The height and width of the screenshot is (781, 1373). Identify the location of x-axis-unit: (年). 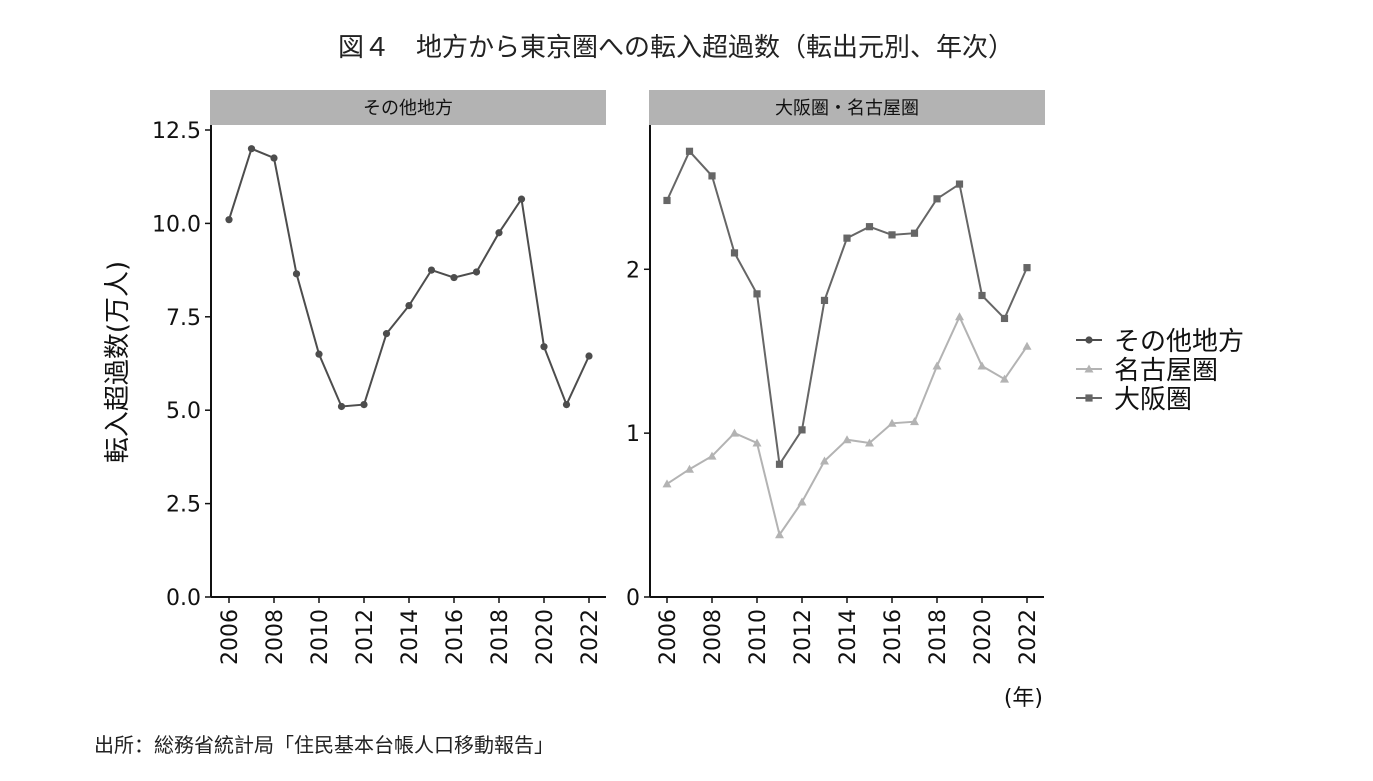
(1023, 698).